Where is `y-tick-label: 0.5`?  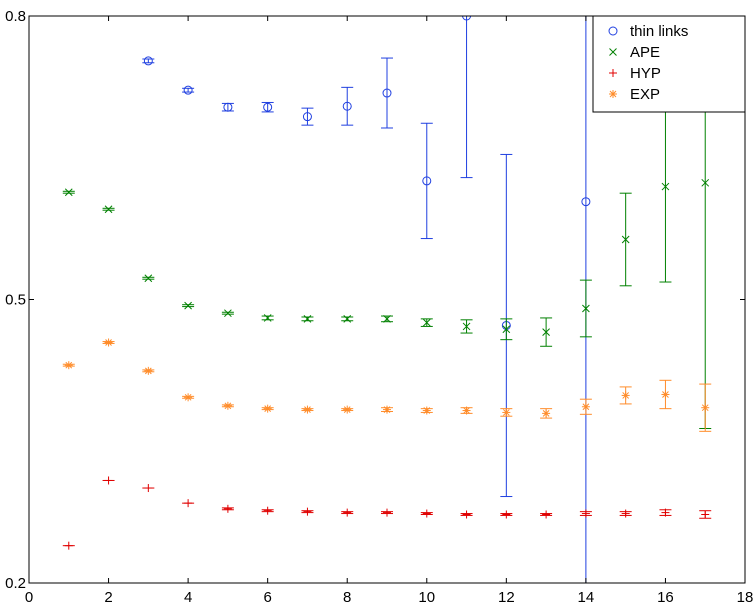 y-tick-label: 0.5 is located at coordinates (15, 300).